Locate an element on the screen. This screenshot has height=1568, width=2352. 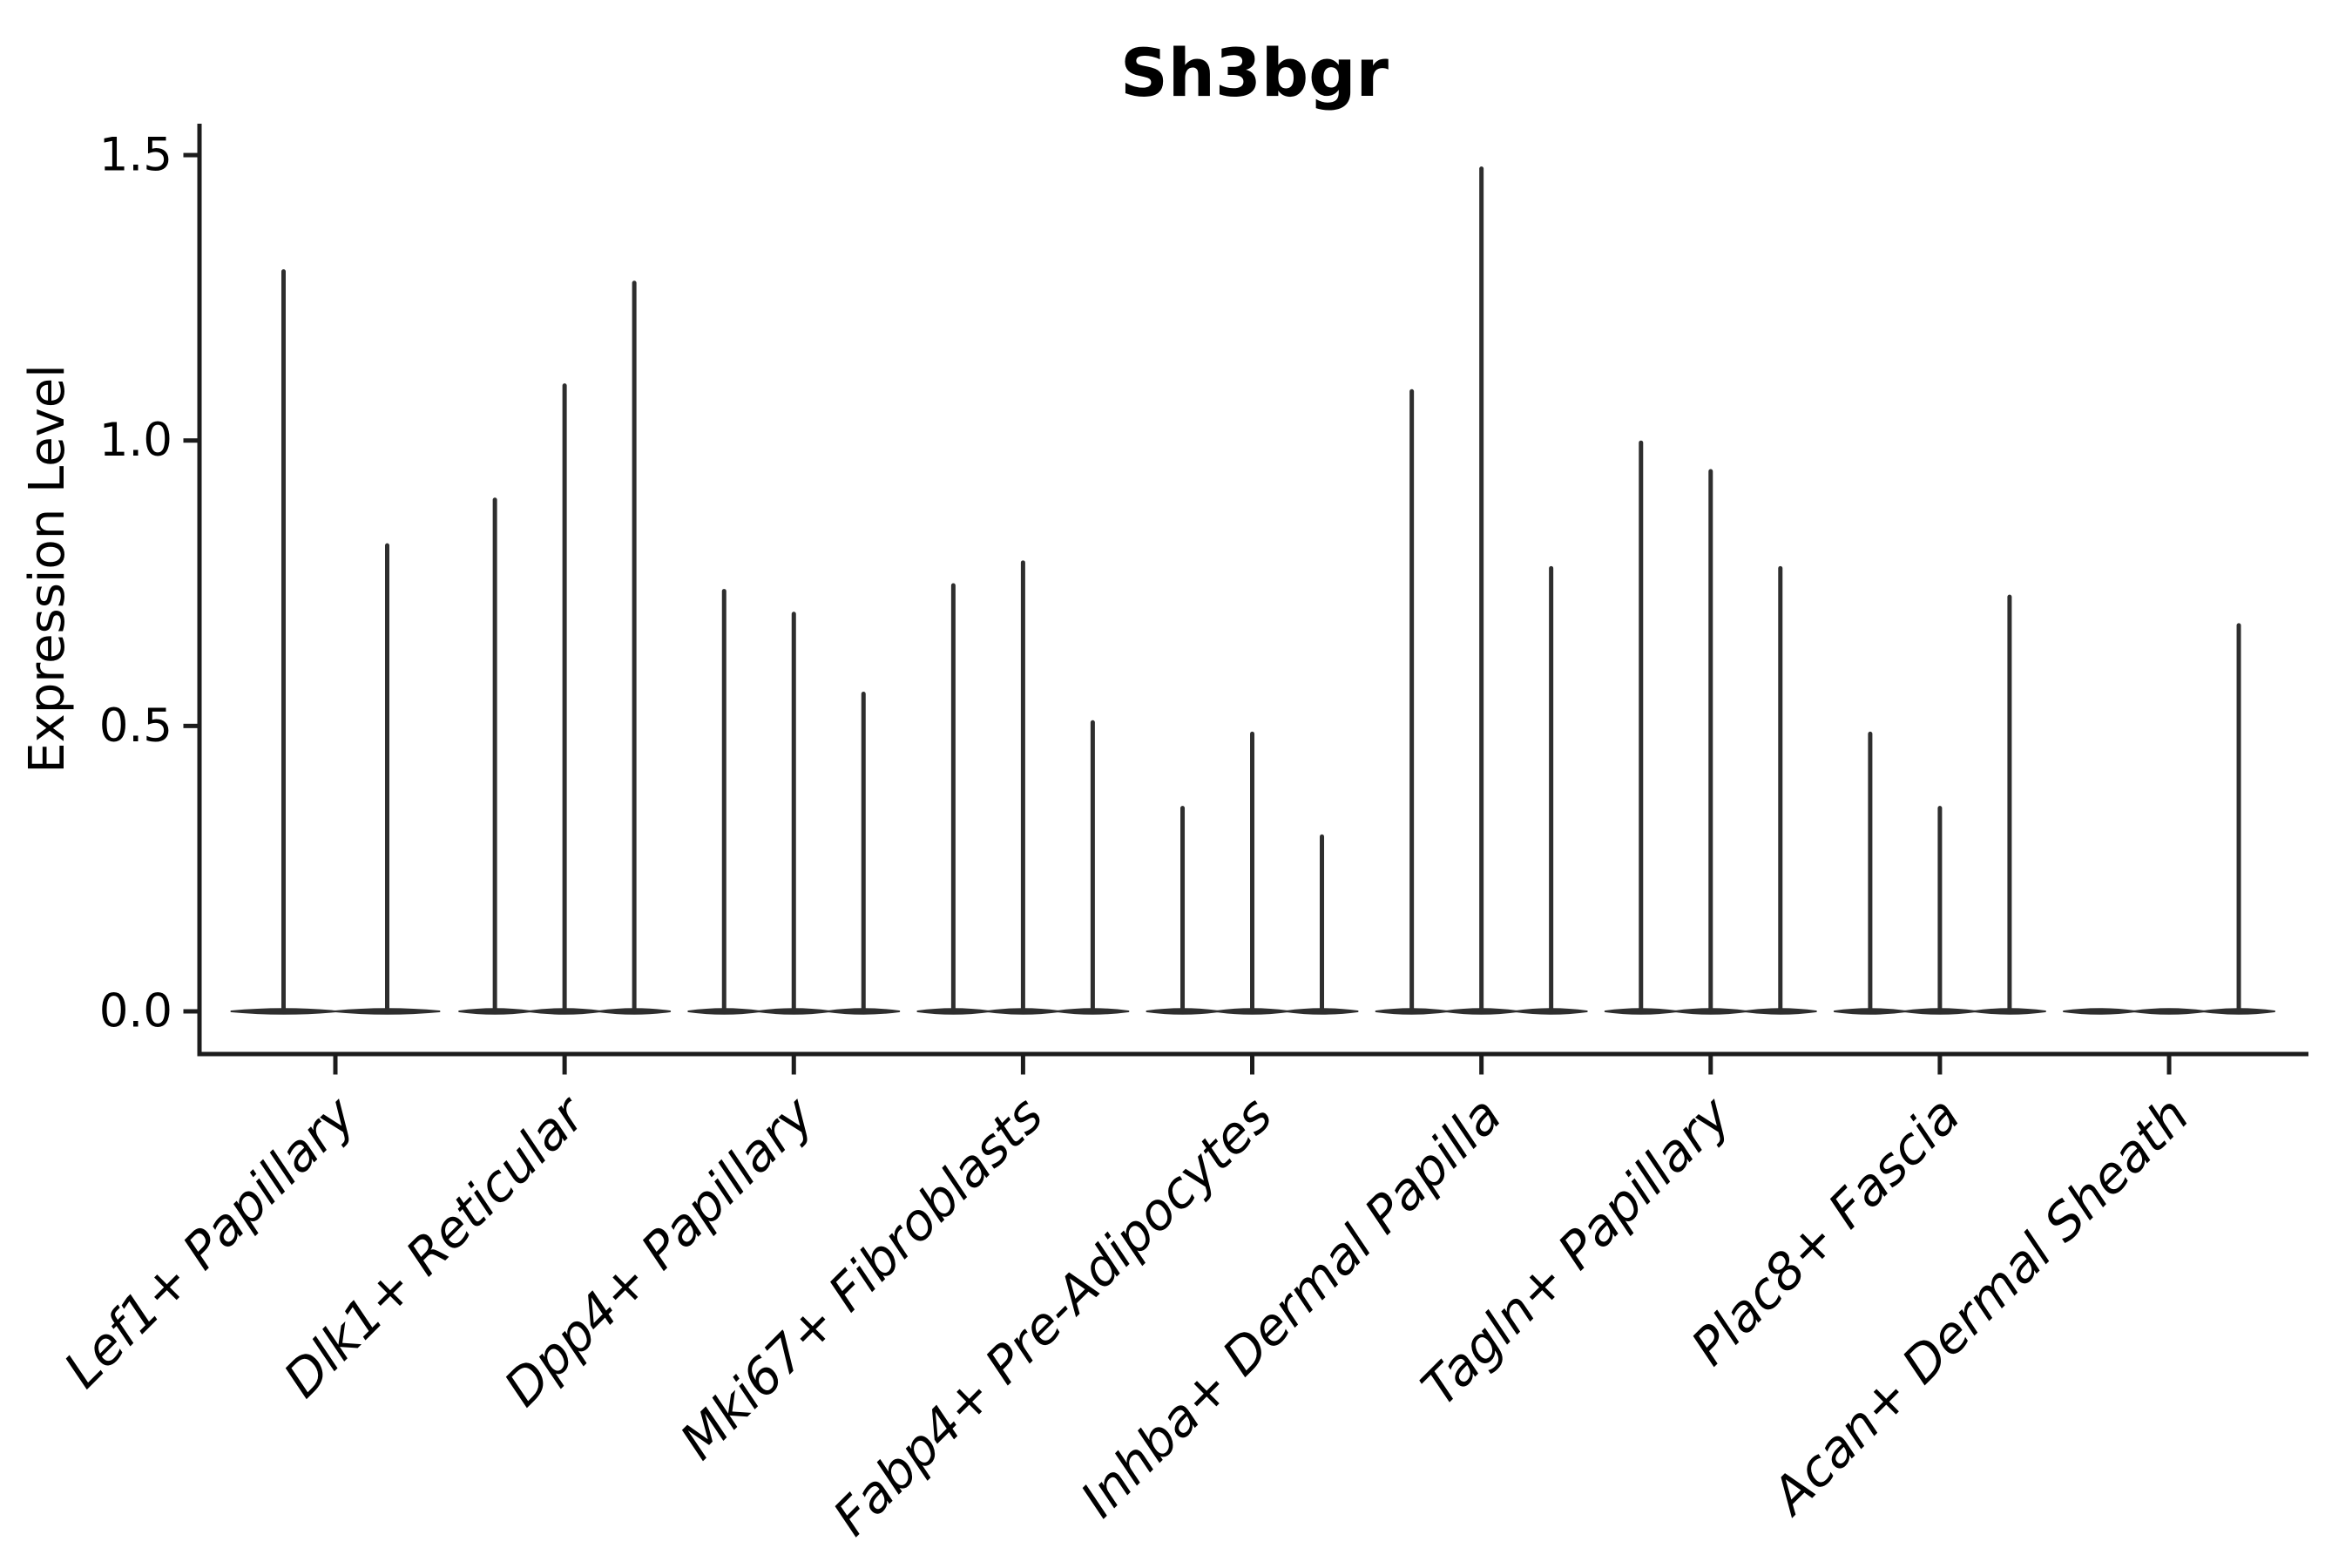
y-tick-label: 0.5 is located at coordinates (135, 726).